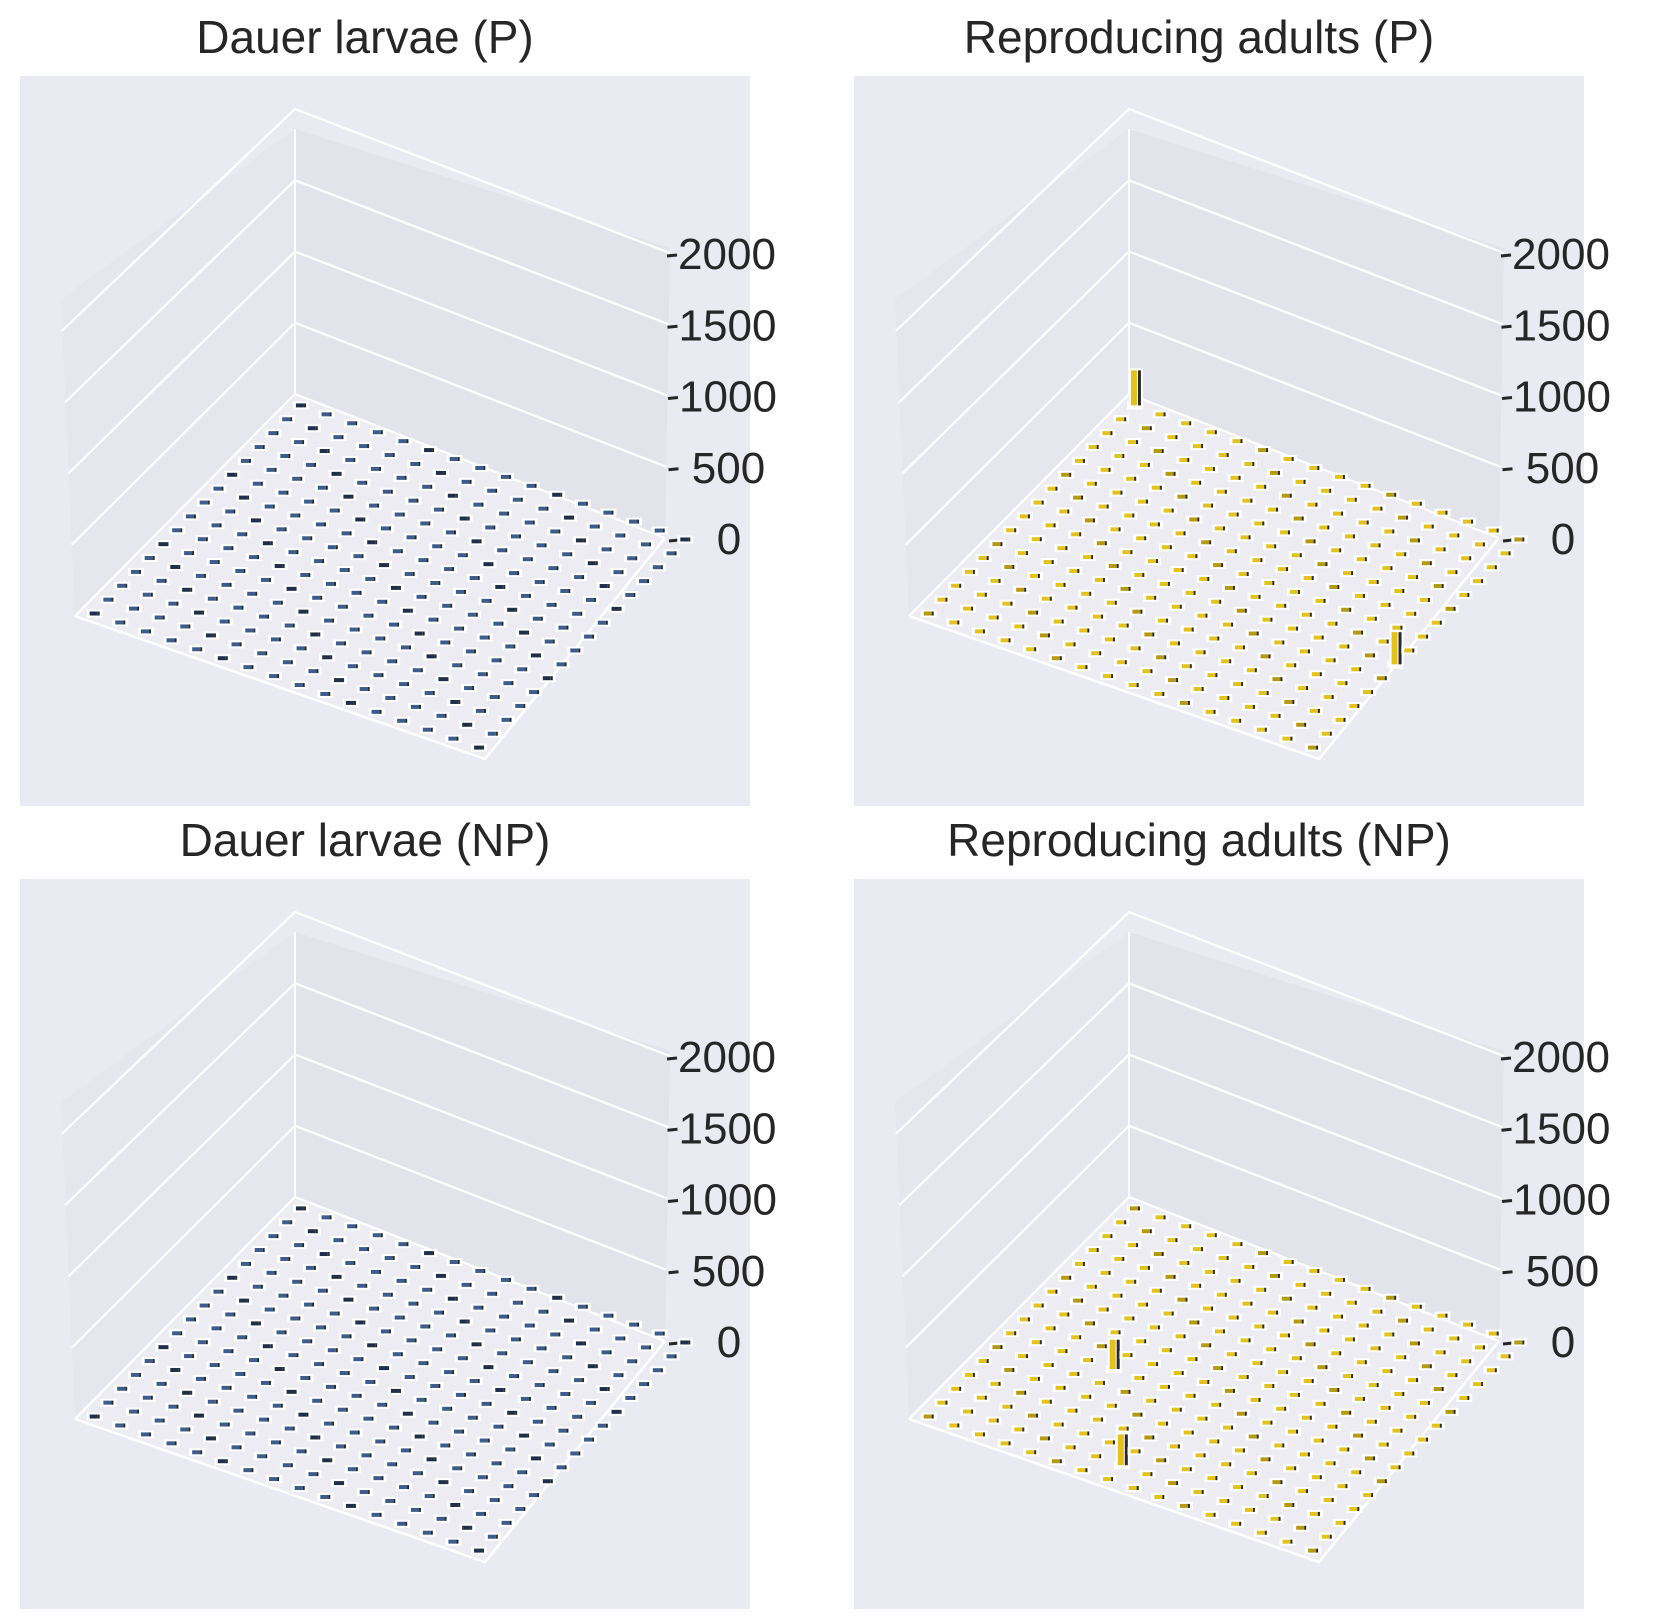  I want to click on z-gridline, so click(366, 1022).